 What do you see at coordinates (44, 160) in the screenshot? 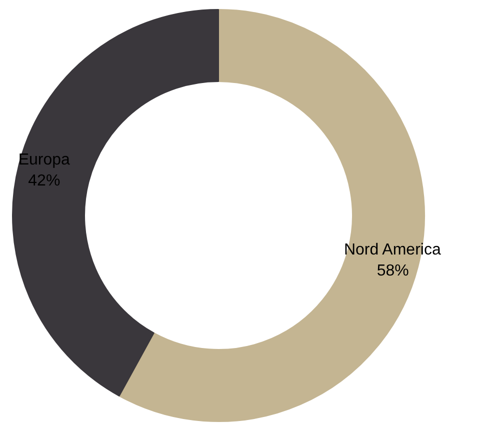
I see `slice-label: Europa` at bounding box center [44, 160].